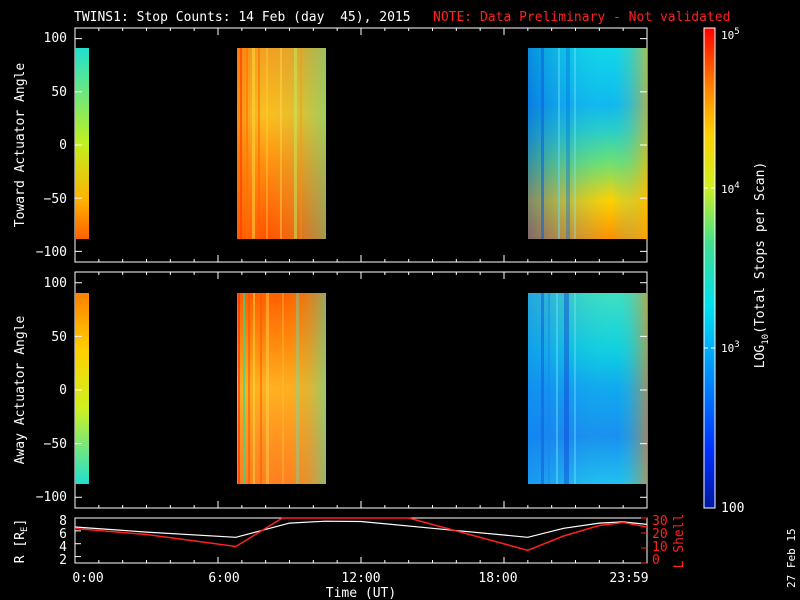  Describe the element at coordinates (730, 34) in the screenshot. I see `colorbar-tick-1e5: 10⁵` at that location.